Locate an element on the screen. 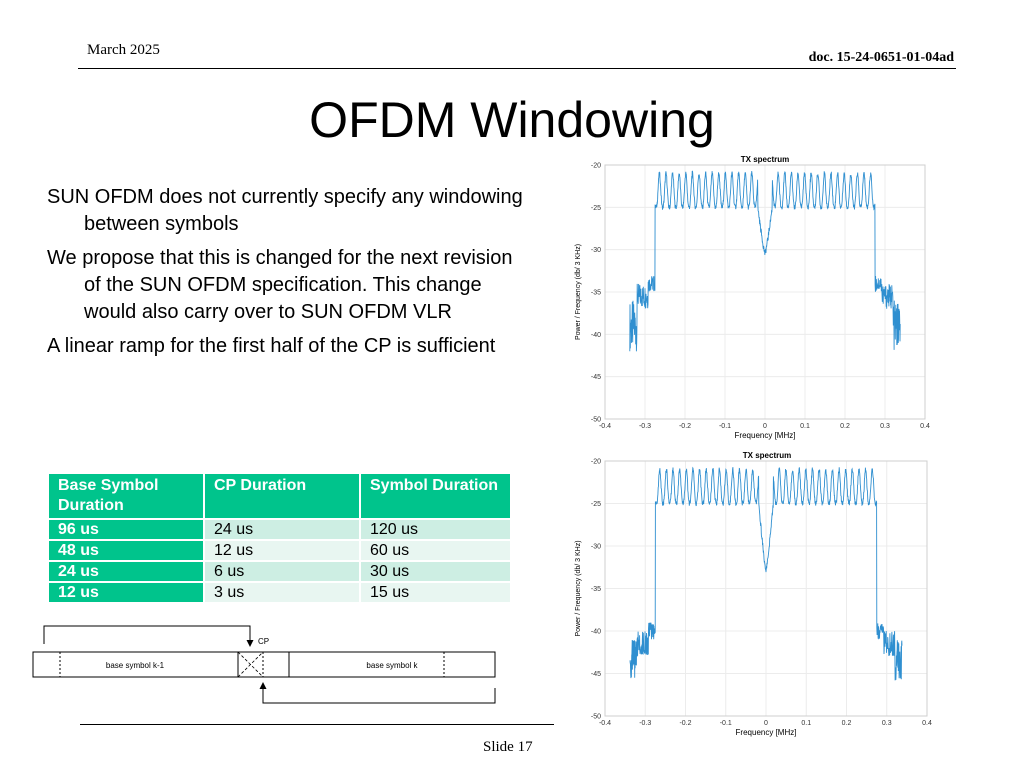 The height and width of the screenshot is (768, 1024). table-cell: 6 us is located at coordinates (282, 571).